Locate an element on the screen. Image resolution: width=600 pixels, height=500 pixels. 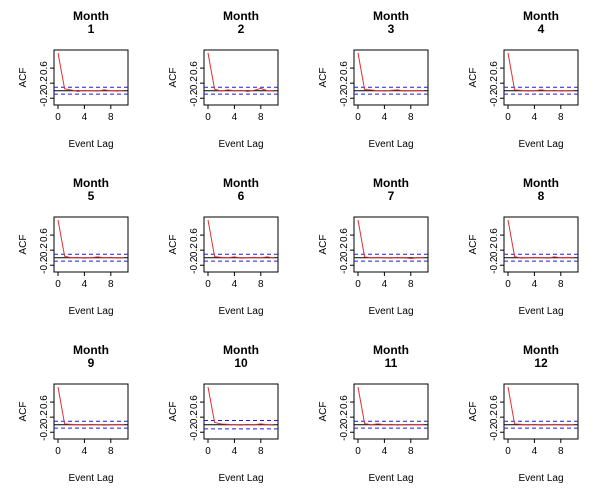
panel-title-line2: 11 is located at coordinates (391, 363).